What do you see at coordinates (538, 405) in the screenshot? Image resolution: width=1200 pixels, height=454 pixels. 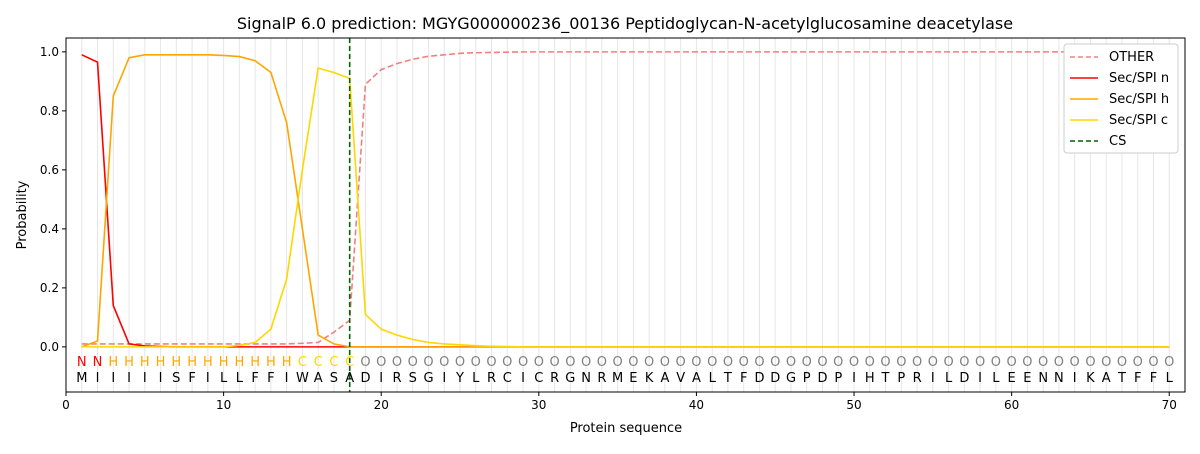 I see `x-tick-label: 30` at bounding box center [538, 405].